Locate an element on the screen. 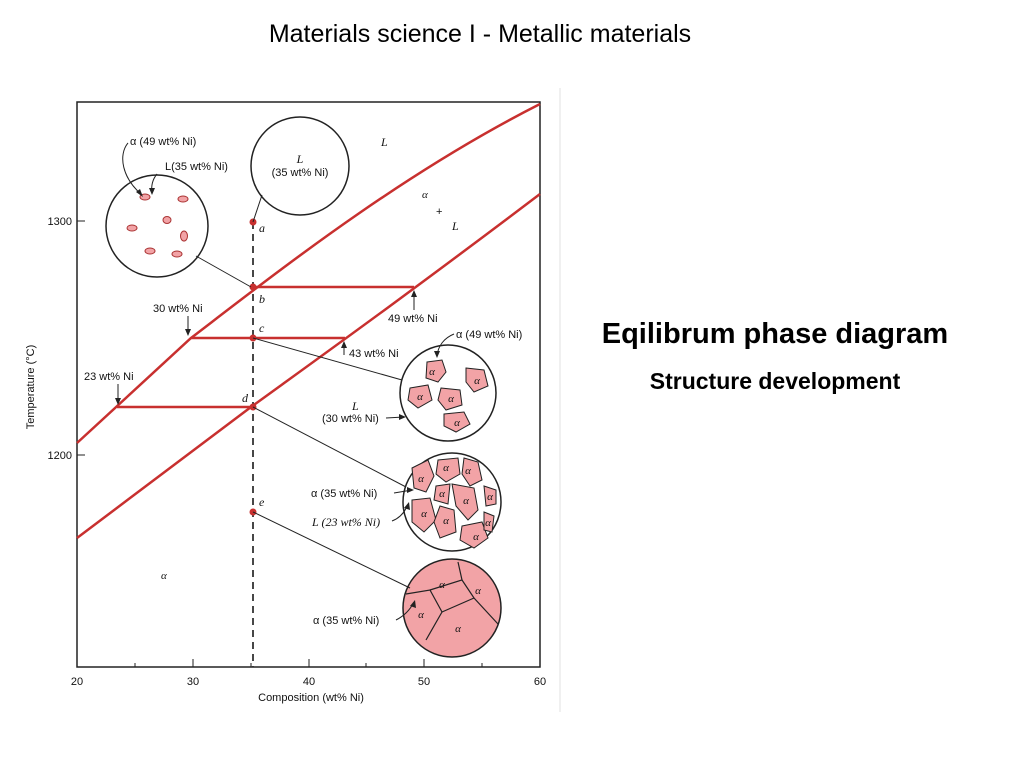 The height and width of the screenshot is (768, 1024). label-L-c-comp: (30 wt% Ni) is located at coordinates (350, 419).